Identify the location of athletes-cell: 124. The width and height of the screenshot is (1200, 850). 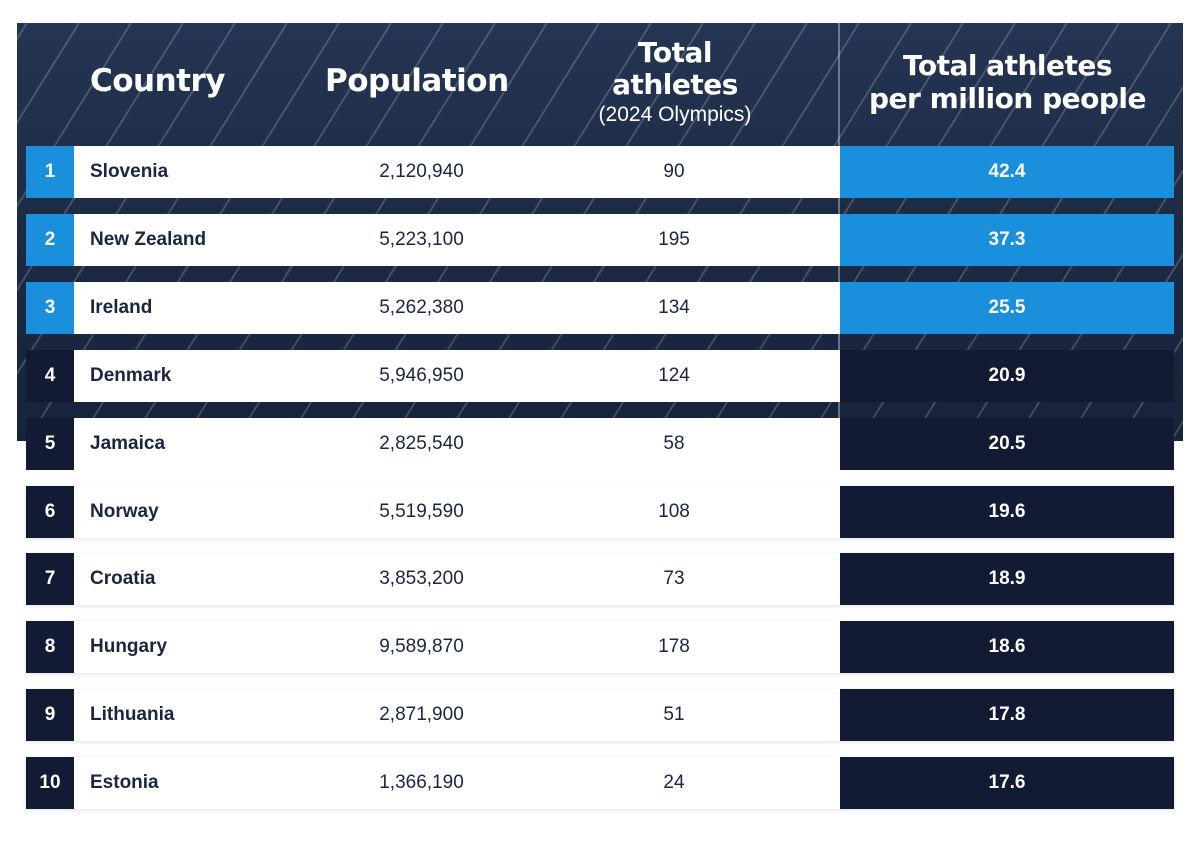
(674, 375).